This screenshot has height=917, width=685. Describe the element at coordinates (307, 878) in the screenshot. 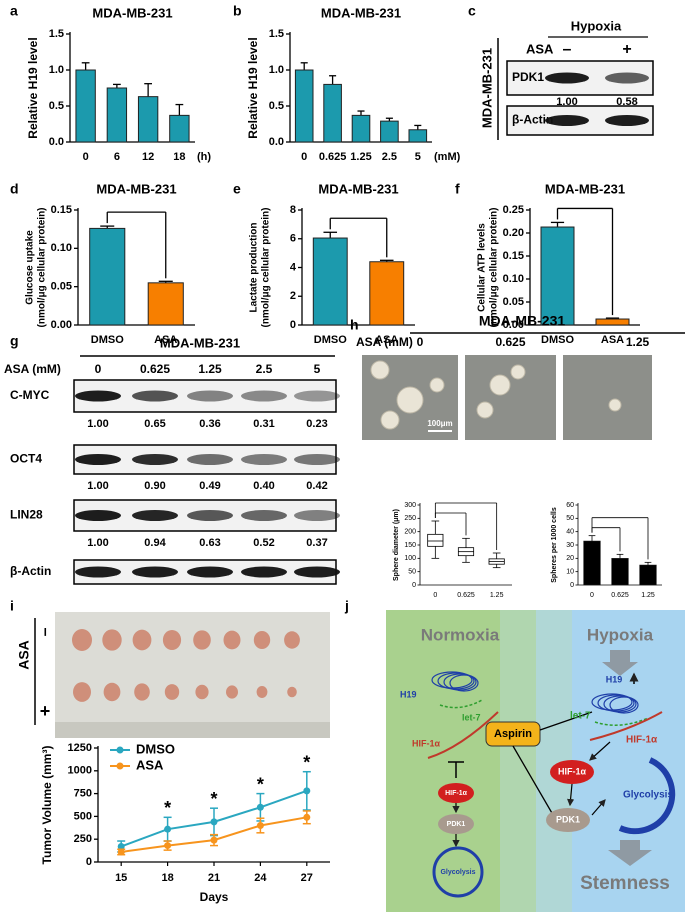

I see `x-tick-label: 27` at that location.